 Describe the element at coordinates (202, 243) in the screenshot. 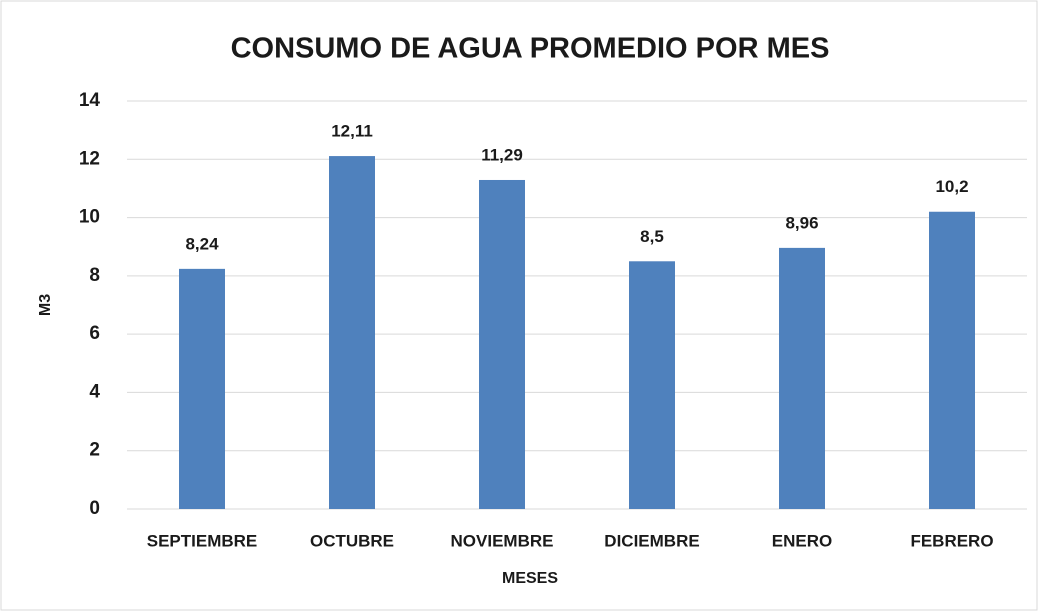

I see `value-label: 8,24` at that location.